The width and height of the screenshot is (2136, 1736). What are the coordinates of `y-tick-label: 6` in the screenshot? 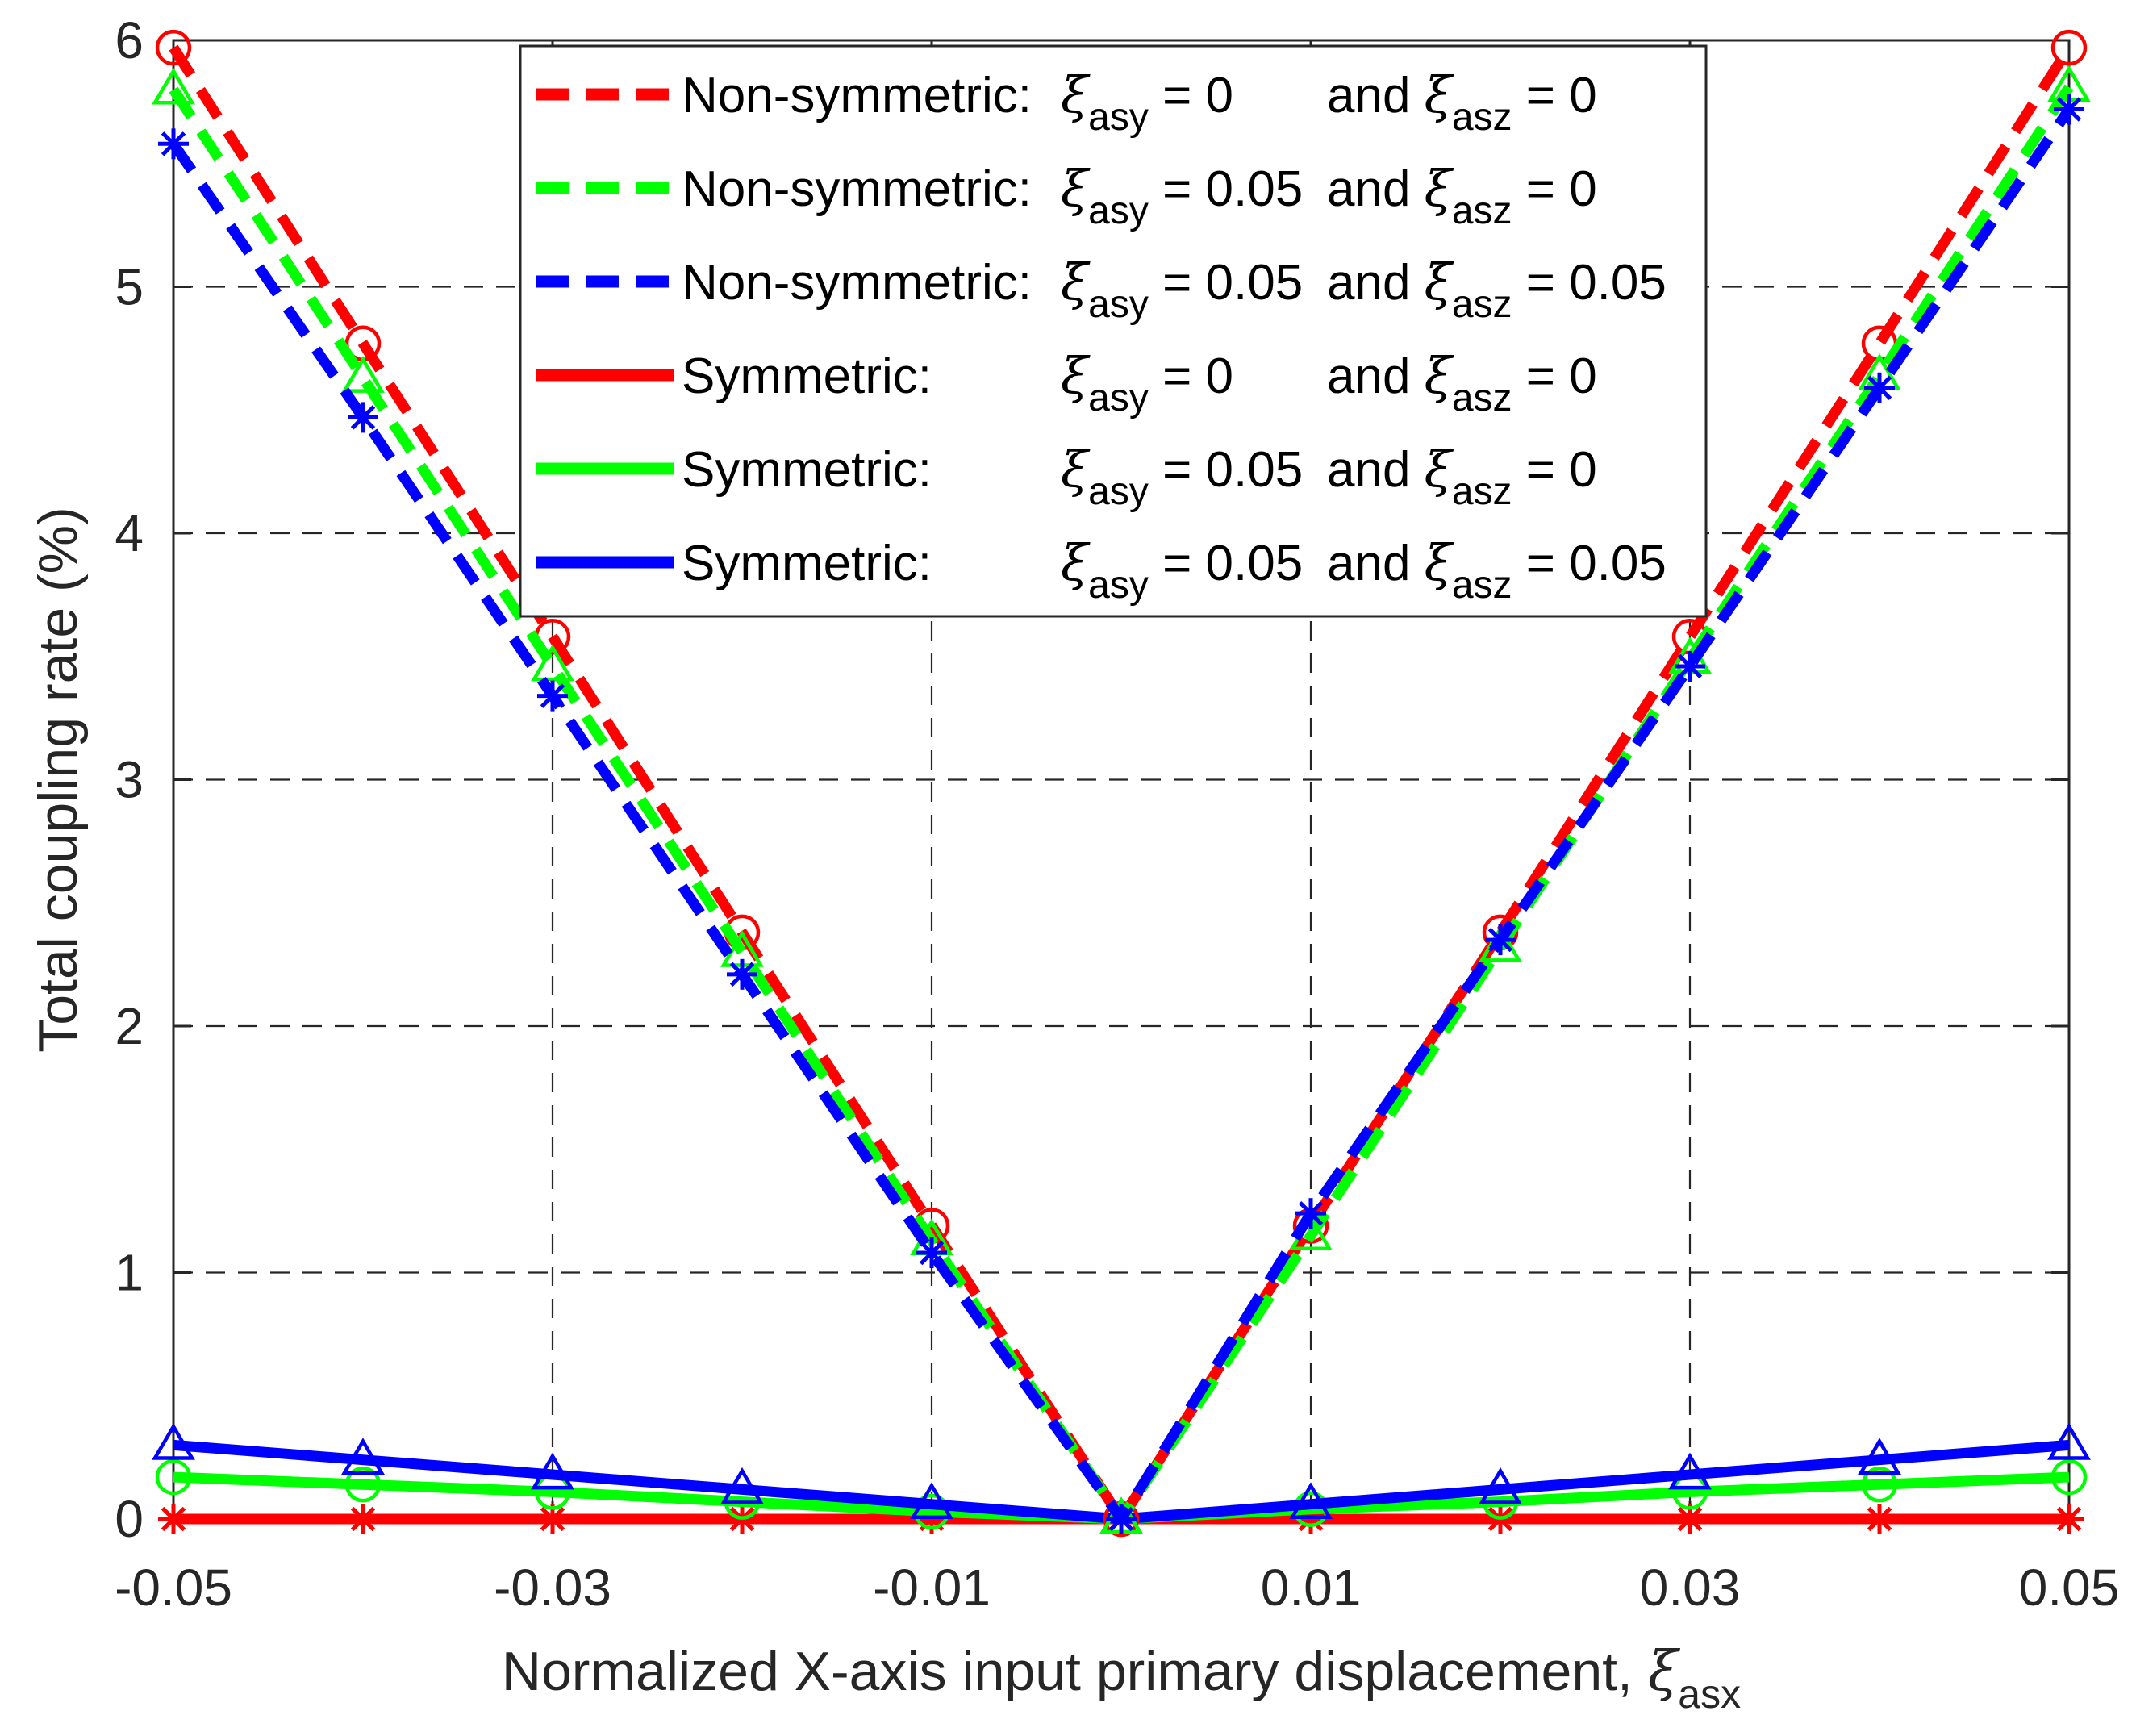 It's located at (129, 40).